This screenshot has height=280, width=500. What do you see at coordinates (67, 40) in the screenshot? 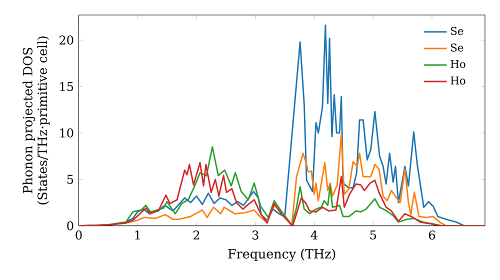
I see `y-tick-label: 20` at bounding box center [67, 40].